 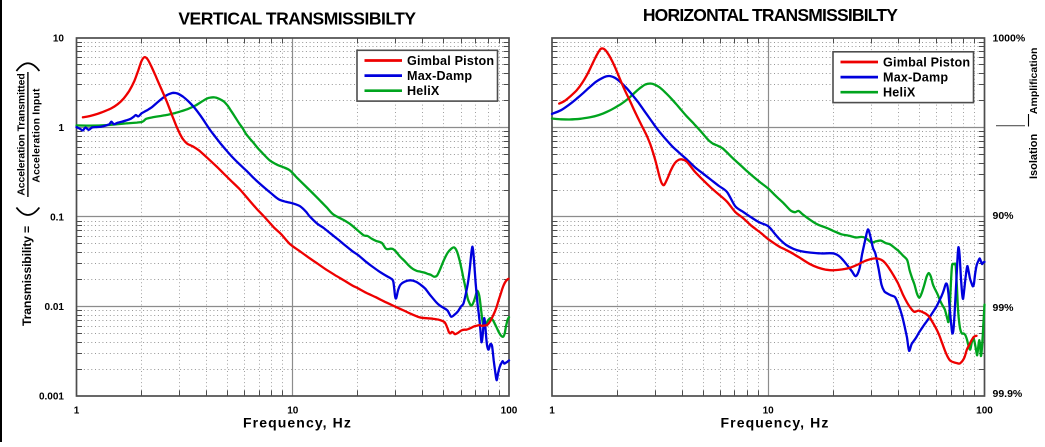 I want to click on svg-text: 1000%, so click(x=1009, y=38).